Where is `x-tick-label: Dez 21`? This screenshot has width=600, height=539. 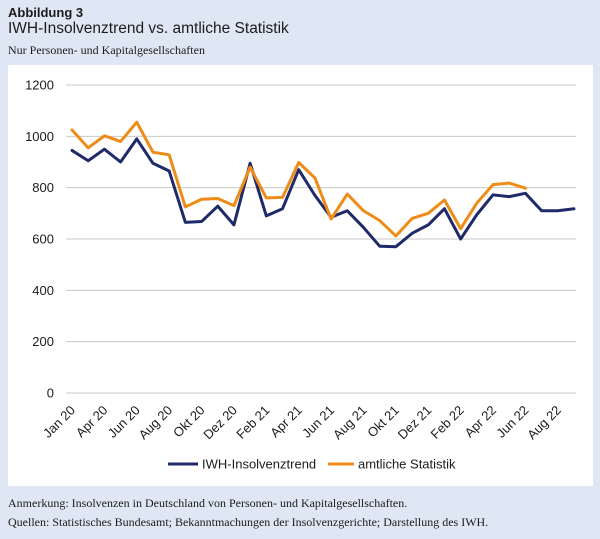
x-tick-label: Dez 21 is located at coordinates (415, 423).